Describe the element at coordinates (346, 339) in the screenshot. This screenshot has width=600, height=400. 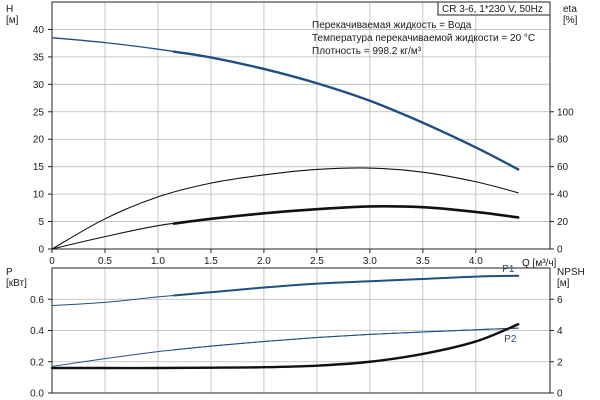
I see `bottom-p2-duty-range` at that location.